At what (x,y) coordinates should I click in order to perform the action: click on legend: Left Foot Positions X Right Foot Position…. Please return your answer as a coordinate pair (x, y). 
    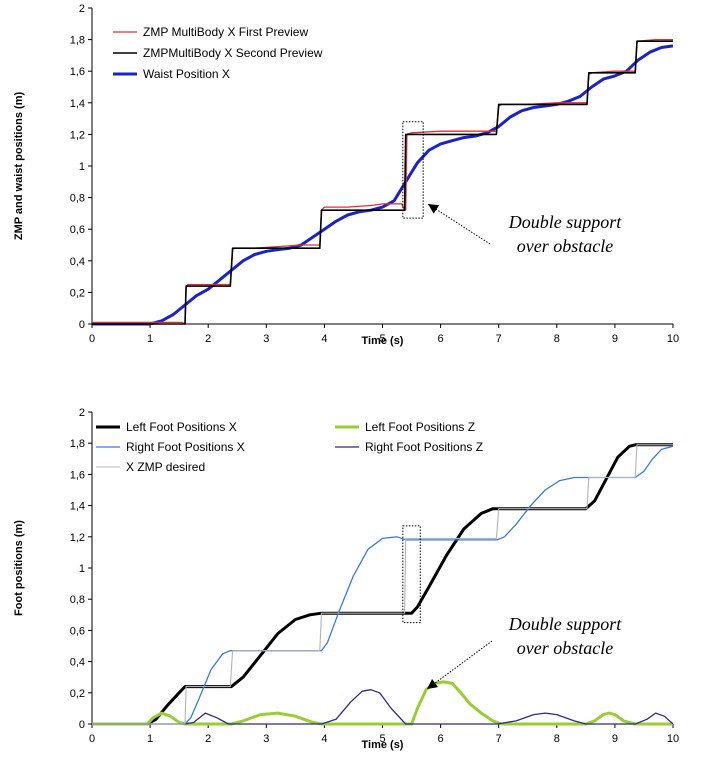
    Looking at the image, I should click on (289, 447).